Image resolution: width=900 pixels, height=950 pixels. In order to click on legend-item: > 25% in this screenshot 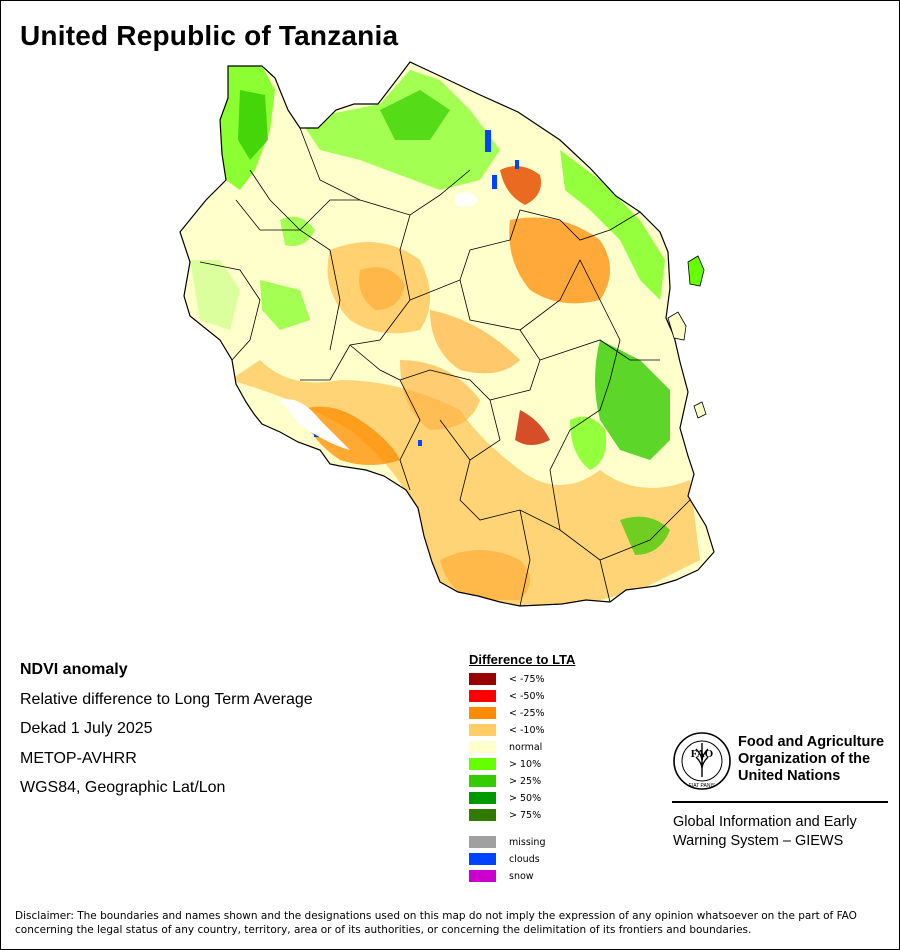, I will do `click(505, 781)`.